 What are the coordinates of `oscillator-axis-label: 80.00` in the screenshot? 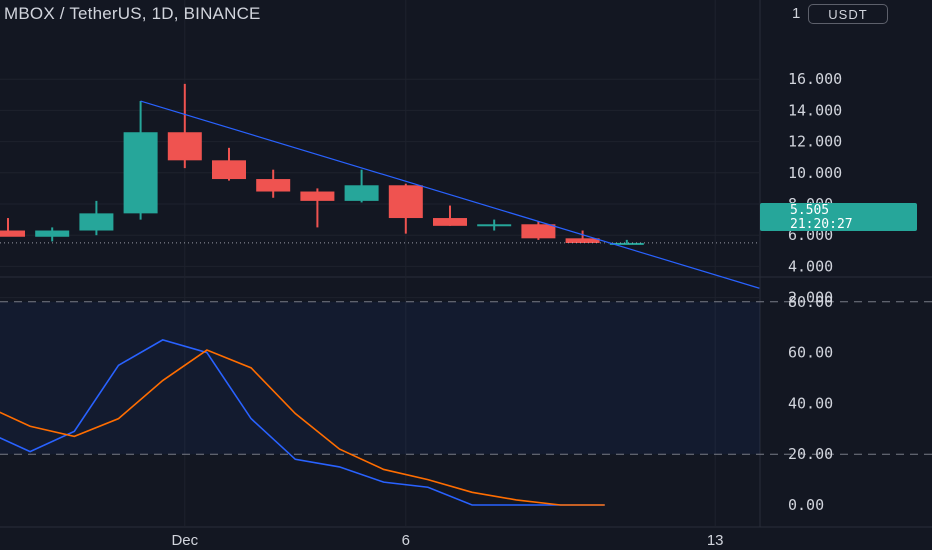 It's located at (810, 302).